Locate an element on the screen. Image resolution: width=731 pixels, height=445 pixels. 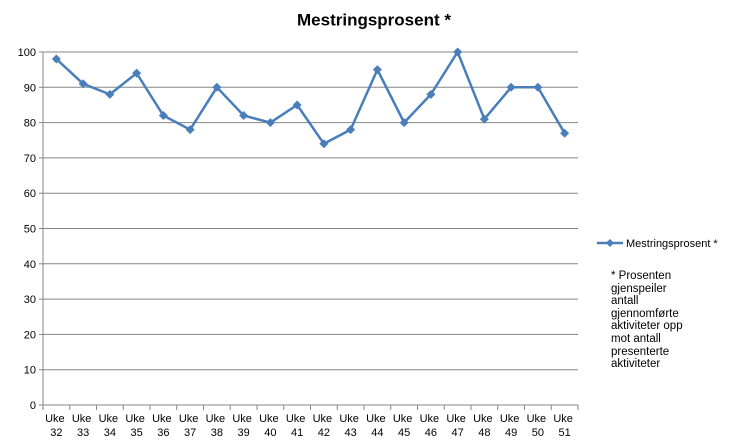
chart-title: Mestringsprosent * is located at coordinates (374, 19).